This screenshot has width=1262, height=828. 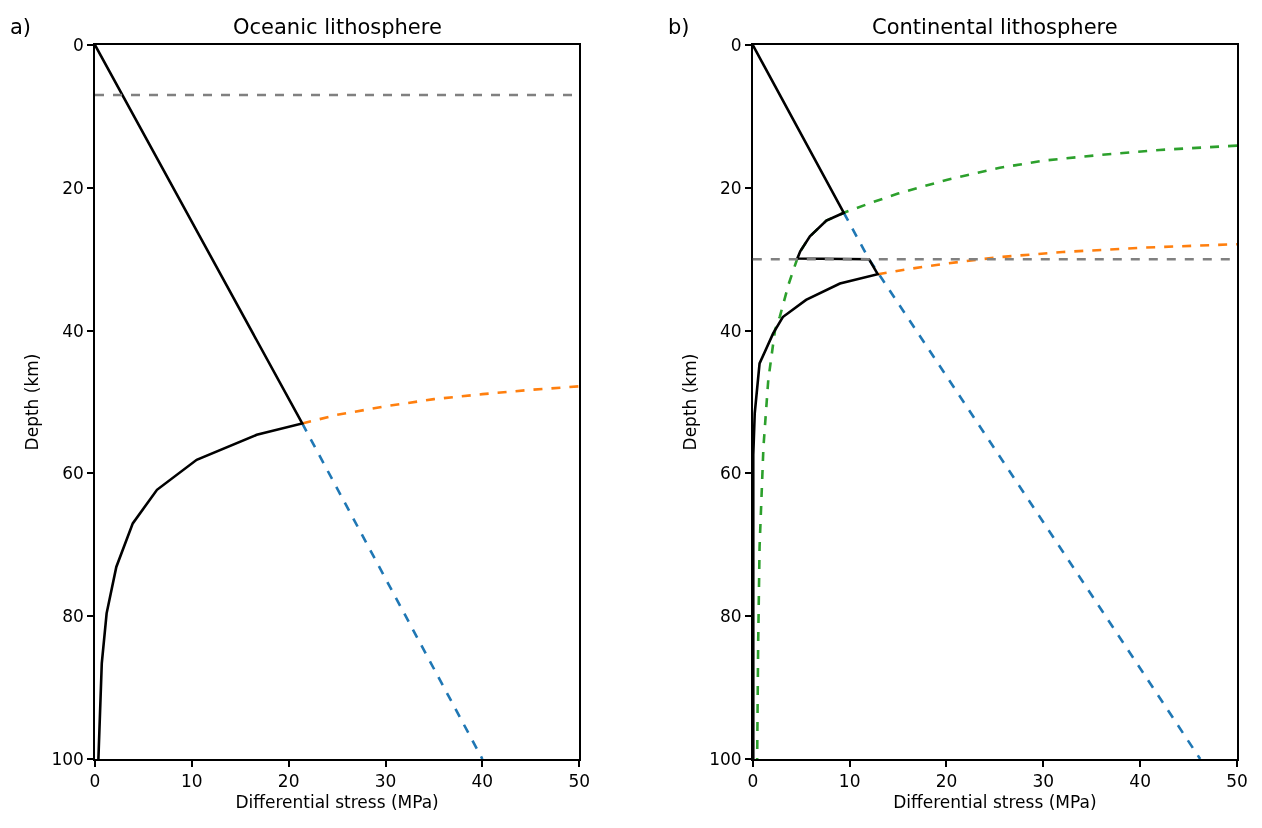 I want to click on chart-title: Oceanic lithosphere, so click(x=337, y=27).